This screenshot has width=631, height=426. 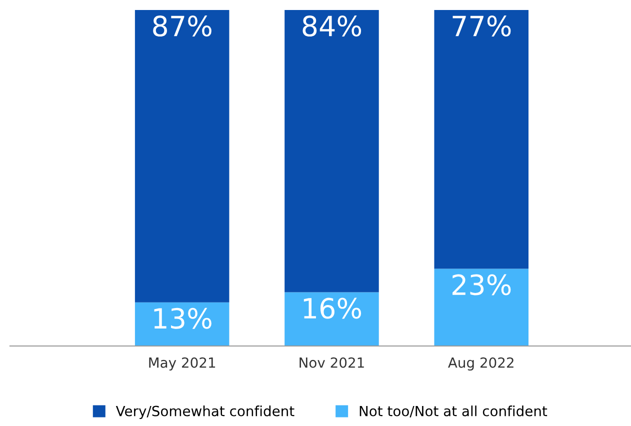 What do you see at coordinates (481, 26) in the screenshot?
I see `data-label: 77%` at bounding box center [481, 26].